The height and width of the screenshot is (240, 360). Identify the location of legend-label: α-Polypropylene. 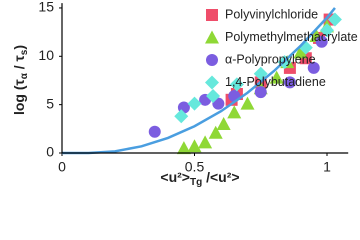
(270, 59).